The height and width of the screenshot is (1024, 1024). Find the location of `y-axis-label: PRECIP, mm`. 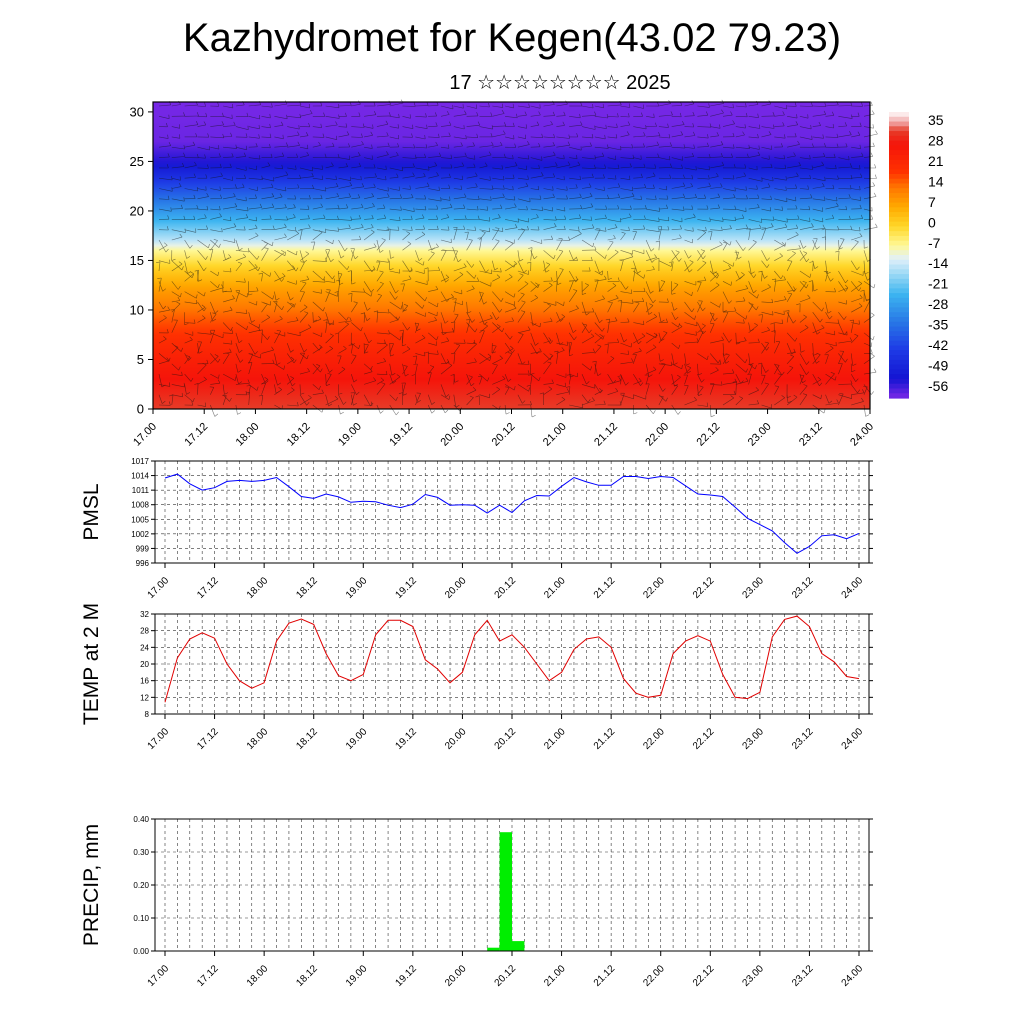

y-axis-label: PRECIP, mm is located at coordinates (91, 885).